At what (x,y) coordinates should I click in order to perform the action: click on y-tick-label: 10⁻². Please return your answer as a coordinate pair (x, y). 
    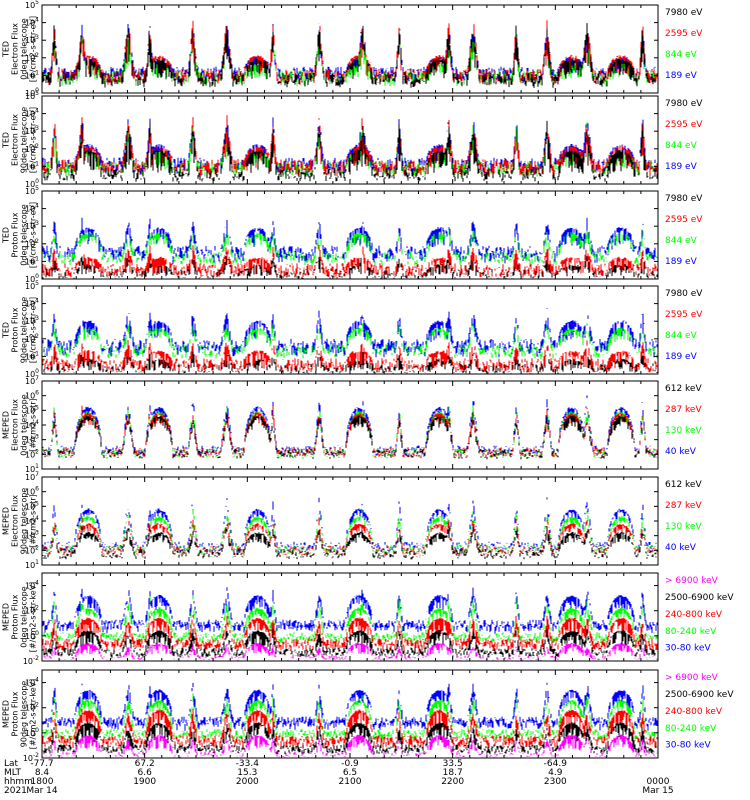
    Looking at the image, I should click on (31, 757).